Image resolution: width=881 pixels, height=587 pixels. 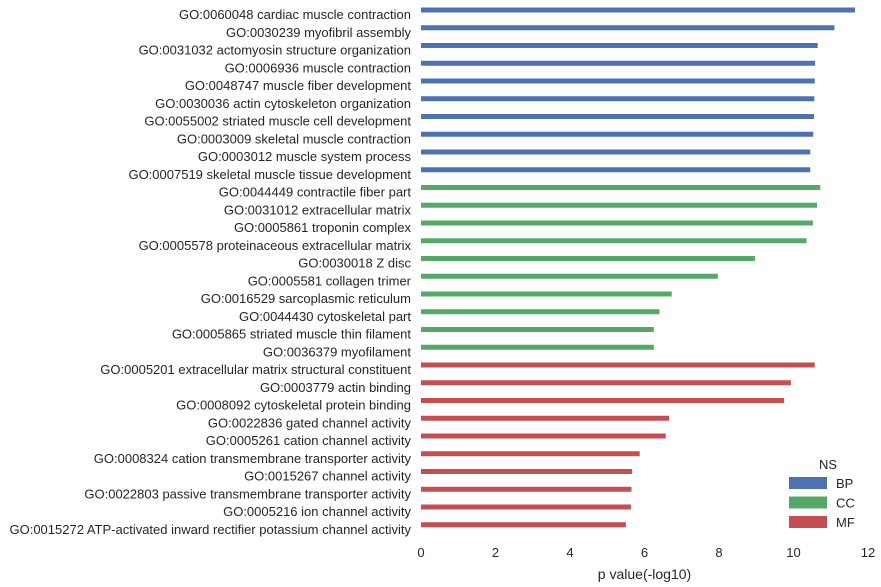 What do you see at coordinates (569, 552) in the screenshot?
I see `x-tick-label: 4` at bounding box center [569, 552].